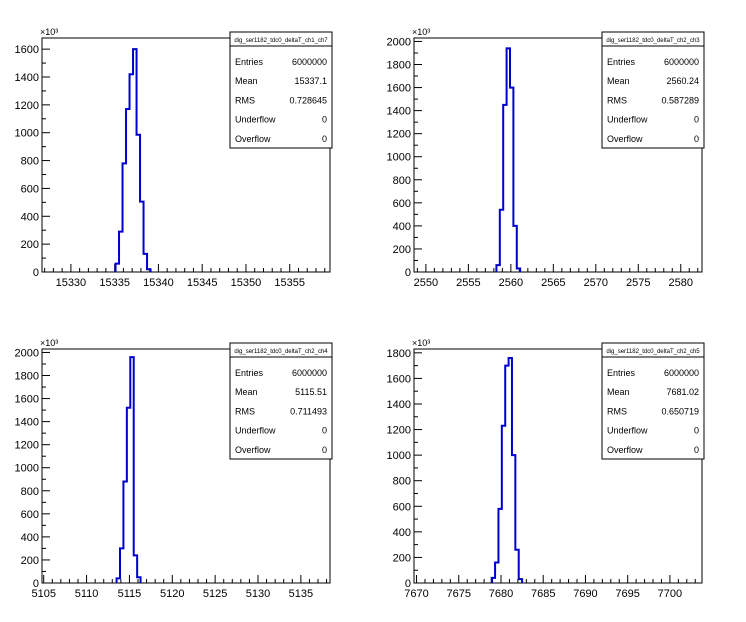 The image size is (746, 622). Describe the element at coordinates (501, 594) in the screenshot. I see `x-tick-label: 7680` at that location.